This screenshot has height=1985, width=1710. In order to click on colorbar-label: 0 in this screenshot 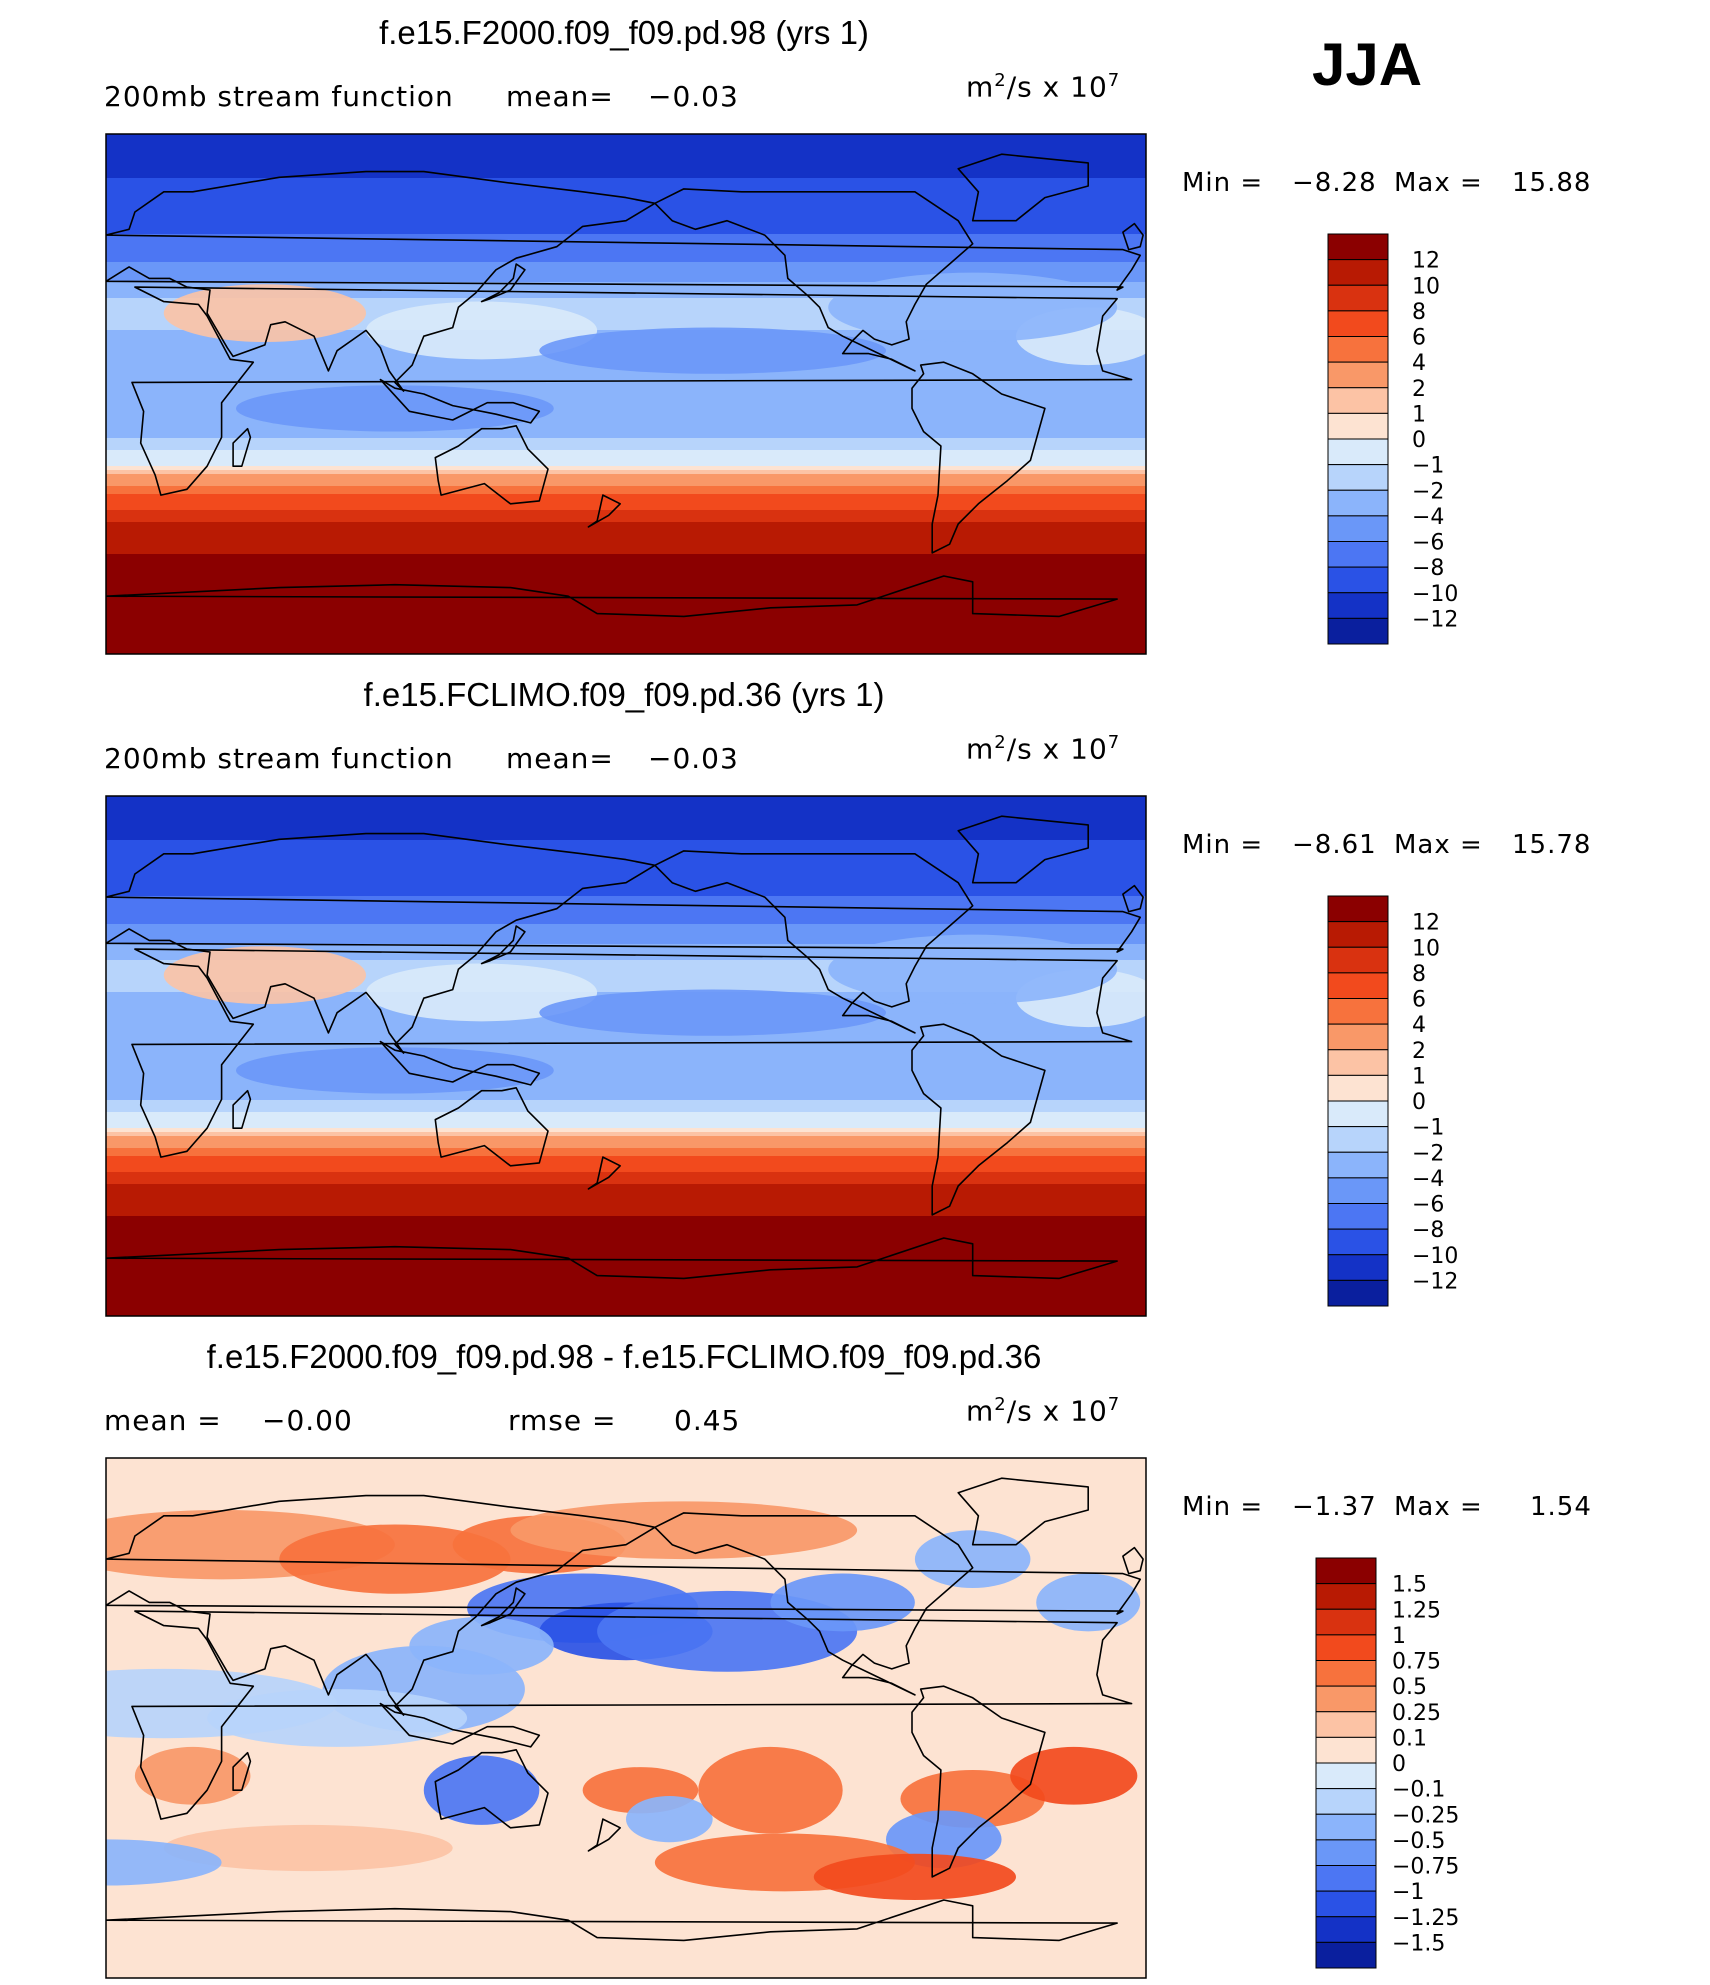, I will do `click(1419, 440)`.